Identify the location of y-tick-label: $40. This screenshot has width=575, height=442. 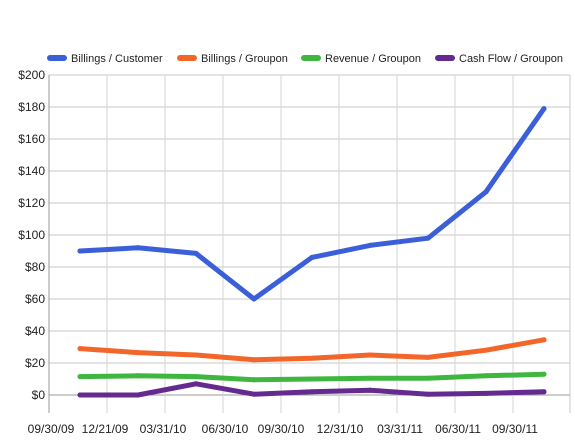
(35, 331).